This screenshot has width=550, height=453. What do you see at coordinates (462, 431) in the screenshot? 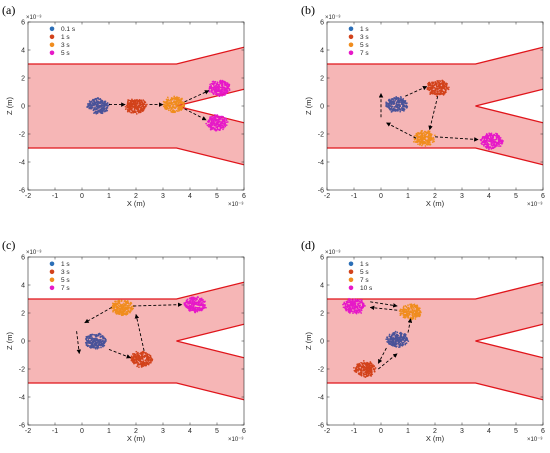
I see `x-tick-label: 3` at bounding box center [462, 431].